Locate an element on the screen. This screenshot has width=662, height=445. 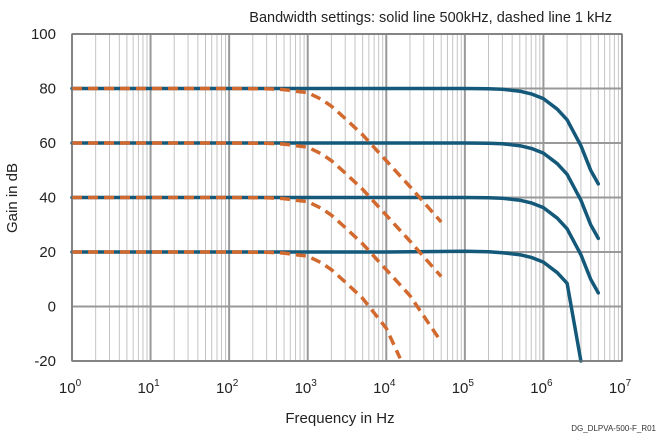
x-tick-labels: 10⁰ 10¹ 10² 10³ 10⁴ 10⁵ 10⁶ 10⁷ is located at coordinates (345, 387).